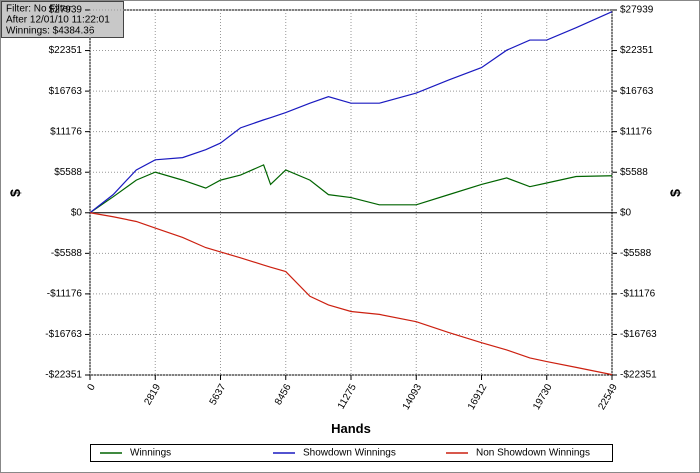  I want to click on y2-tick-label: $22351, so click(637, 50).